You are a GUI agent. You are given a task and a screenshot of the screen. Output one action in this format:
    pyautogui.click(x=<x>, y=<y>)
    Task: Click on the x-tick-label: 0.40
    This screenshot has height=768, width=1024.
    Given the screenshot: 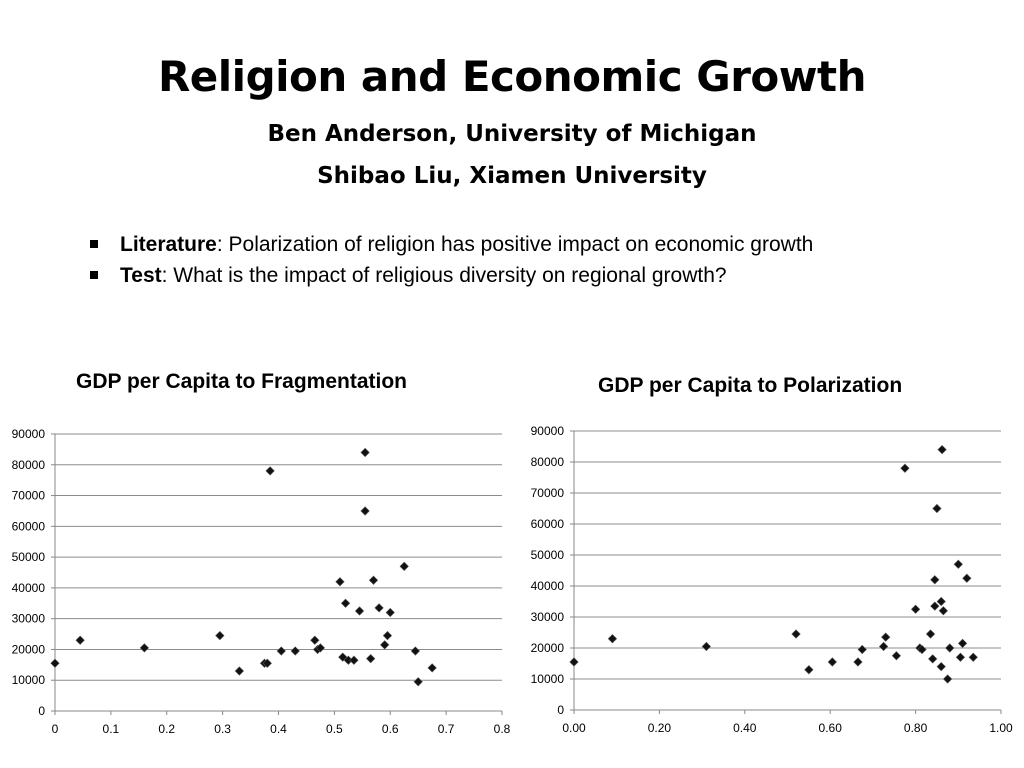 What is the action you would take?
    pyautogui.click(x=745, y=728)
    